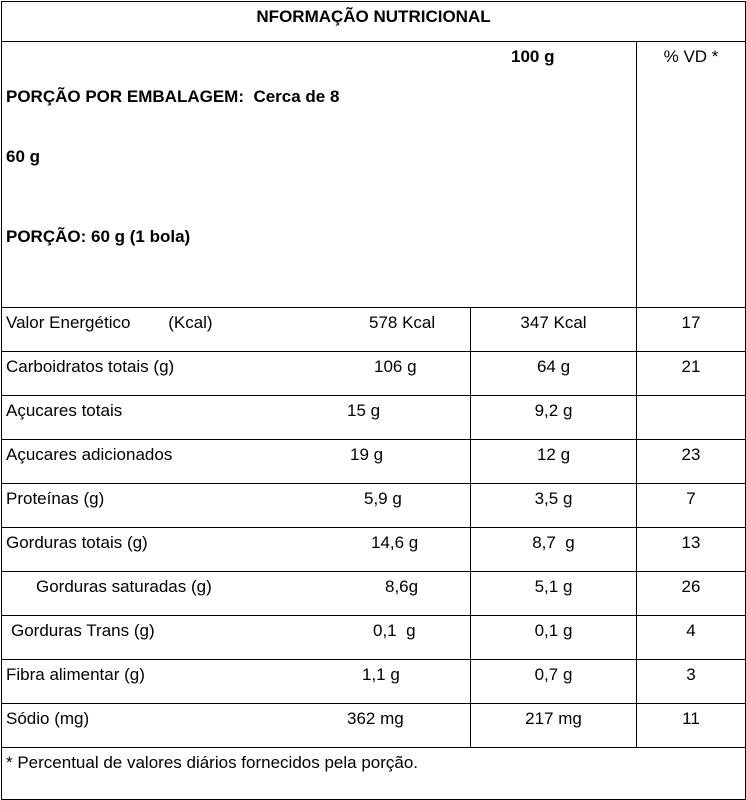  What do you see at coordinates (236, 505) in the screenshot?
I see `nutrient-cell: Proteínas (g) 5,9 g` at bounding box center [236, 505].